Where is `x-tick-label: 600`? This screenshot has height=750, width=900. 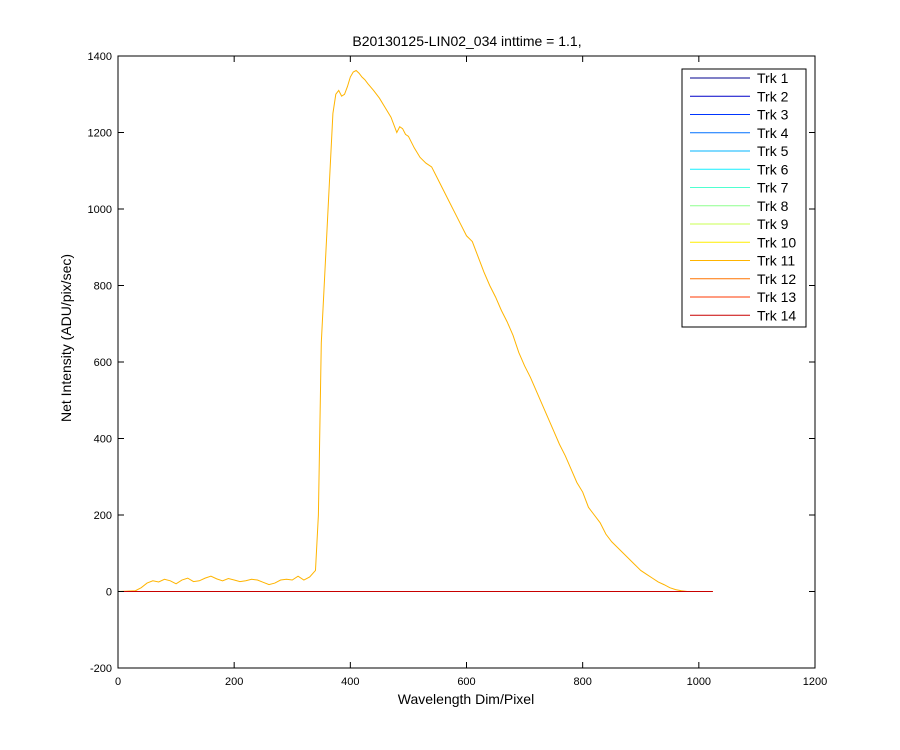 x-tick-label: 600 is located at coordinates (466, 682).